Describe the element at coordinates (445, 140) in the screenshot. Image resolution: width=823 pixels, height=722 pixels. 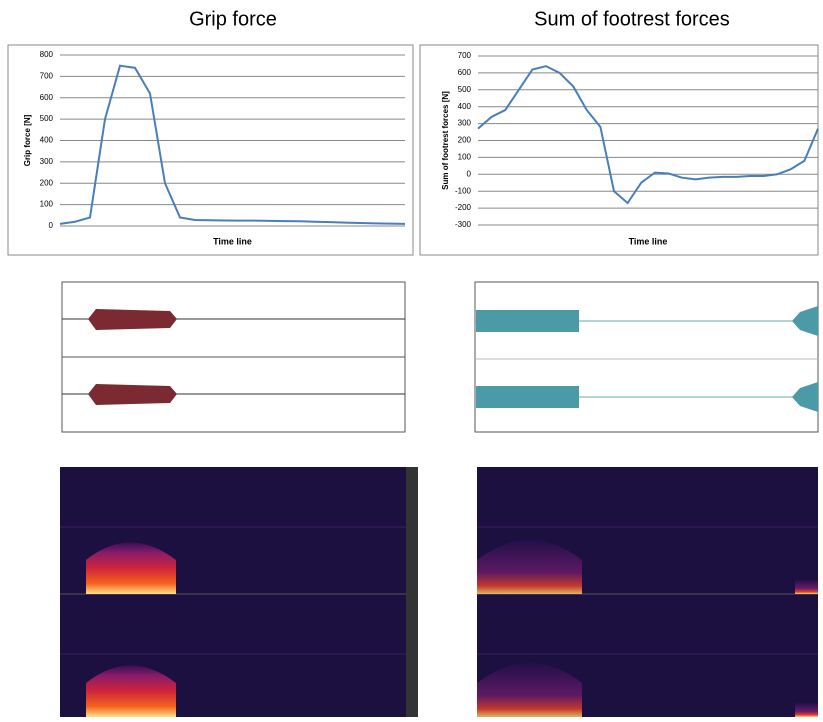
I see `y-axis-label: Sum of footrest forces [N]` at that location.